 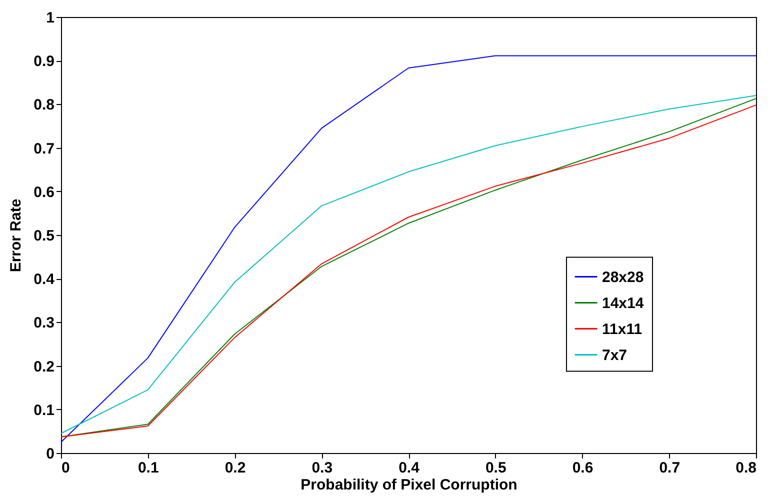 I want to click on legend-label: 11x11, so click(x=622, y=329).